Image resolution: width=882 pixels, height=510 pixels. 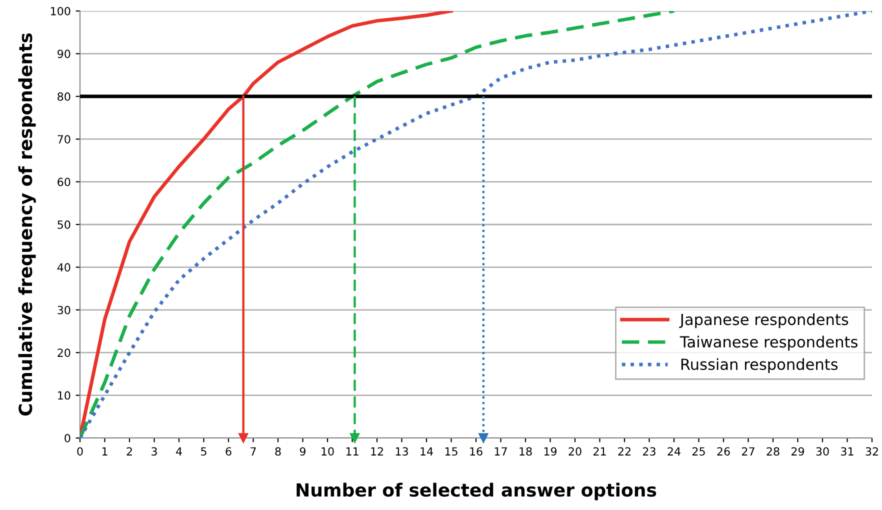 What do you see at coordinates (64, 395) in the screenshot?
I see `y-tick-label: 10` at bounding box center [64, 395].